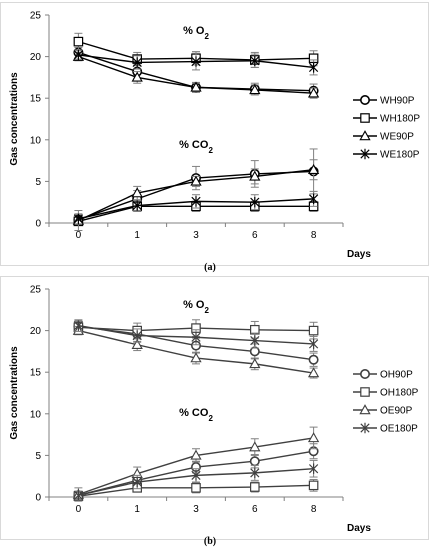  I want to click on legend-label: WE180P, so click(400, 155).